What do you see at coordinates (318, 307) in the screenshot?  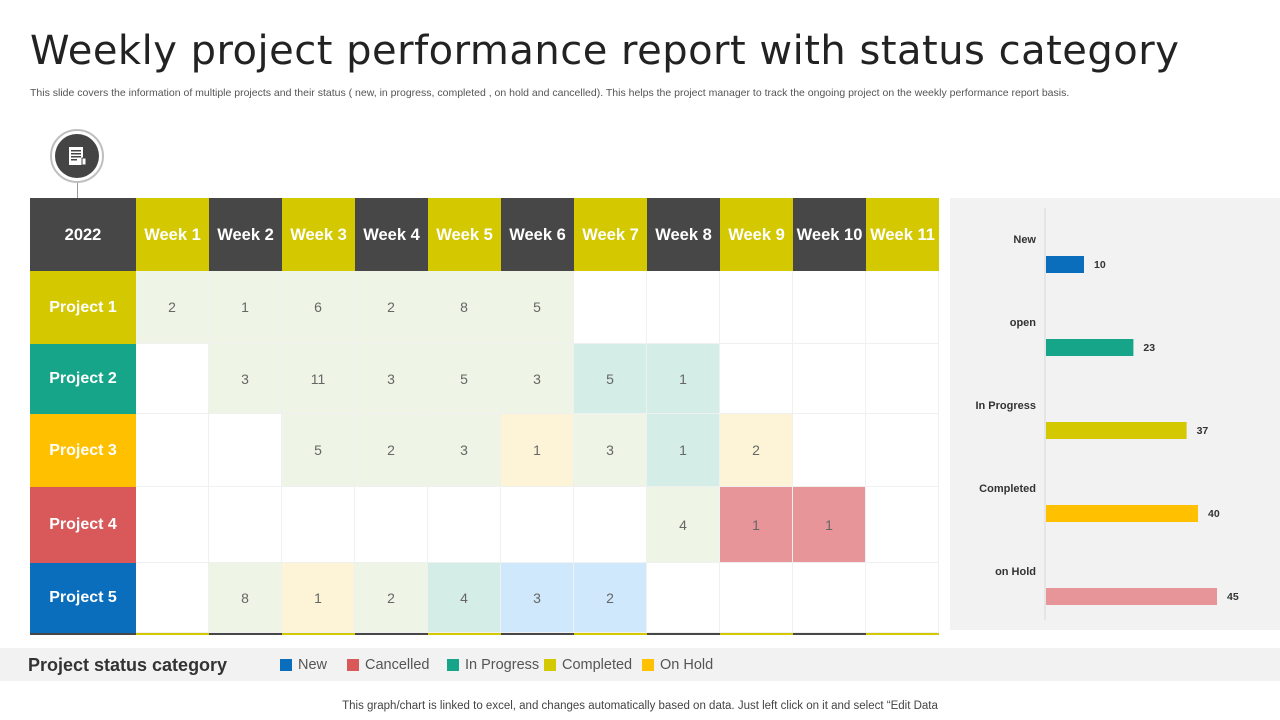 I see `table-cell: 6` at bounding box center [318, 307].